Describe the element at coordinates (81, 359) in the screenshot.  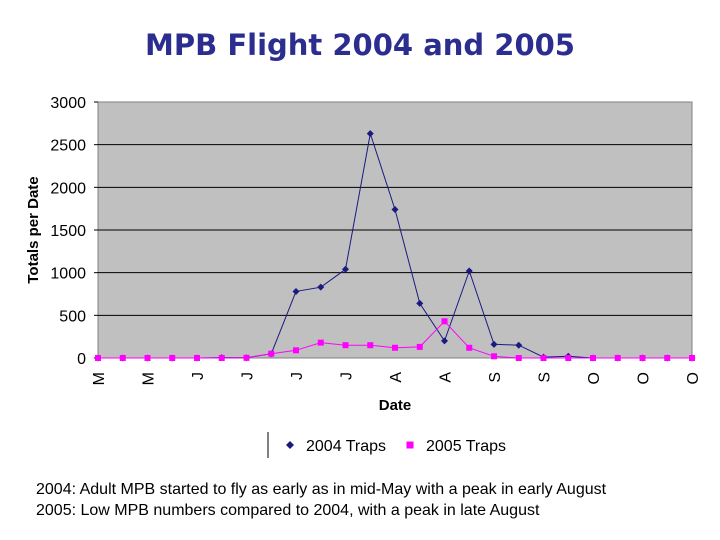
I see `y-tick-label: 0` at that location.